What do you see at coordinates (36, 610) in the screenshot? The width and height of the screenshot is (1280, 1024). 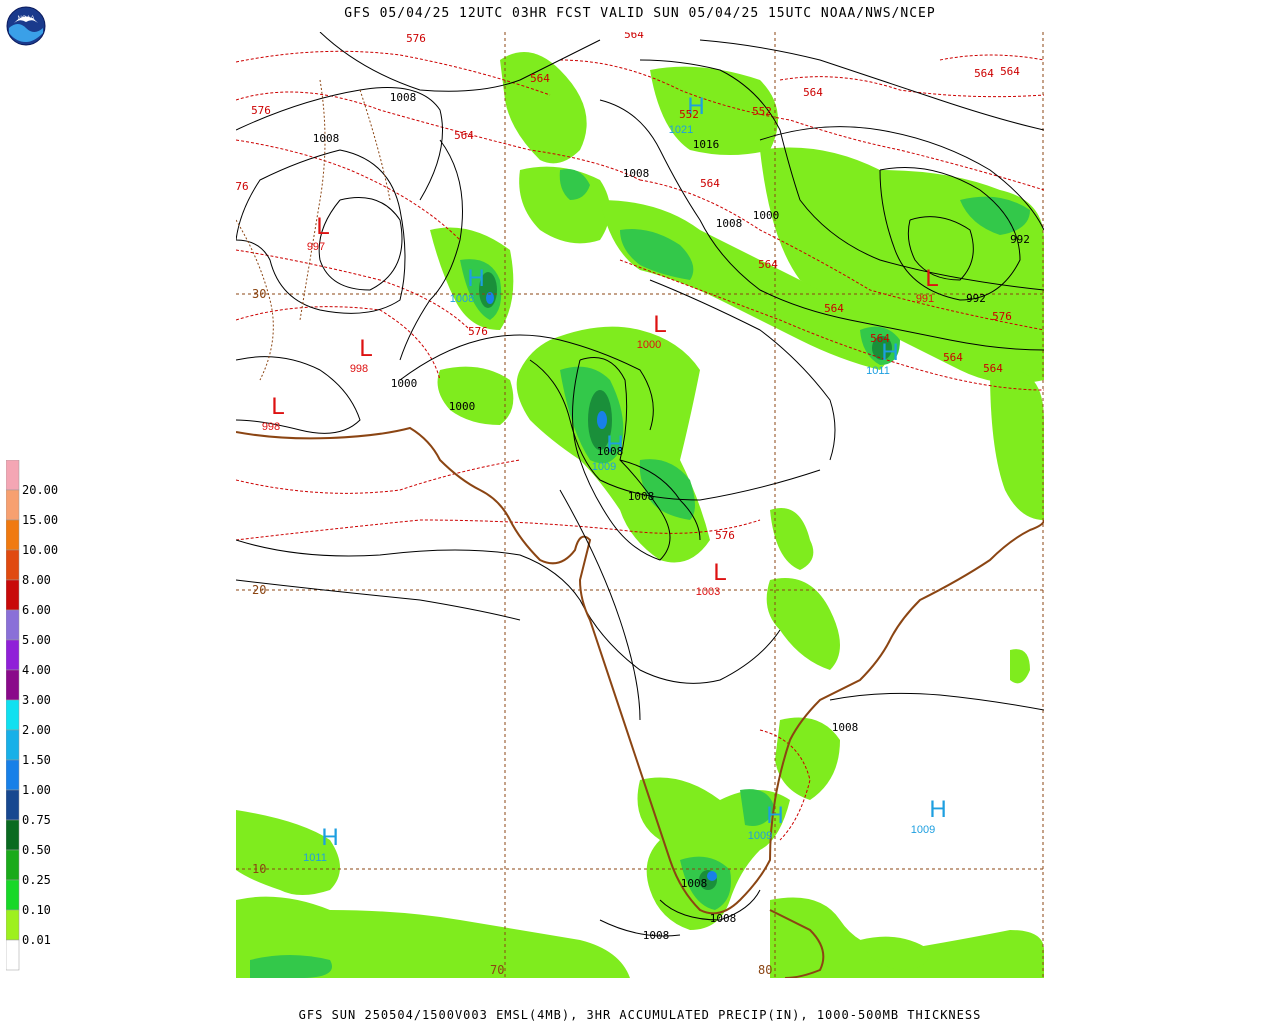 I see `legend-label: 6.00` at bounding box center [36, 610].